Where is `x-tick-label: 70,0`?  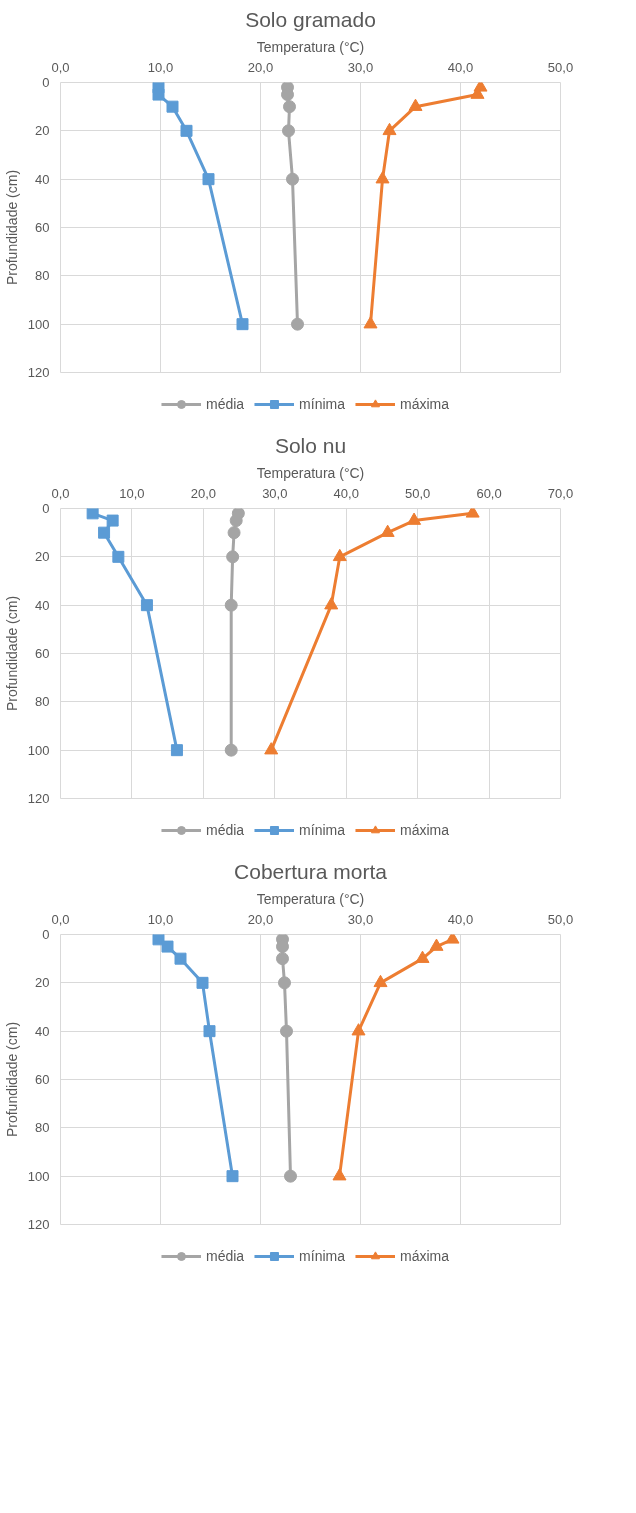
x-tick-label: 70,0 is located at coordinates (560, 493).